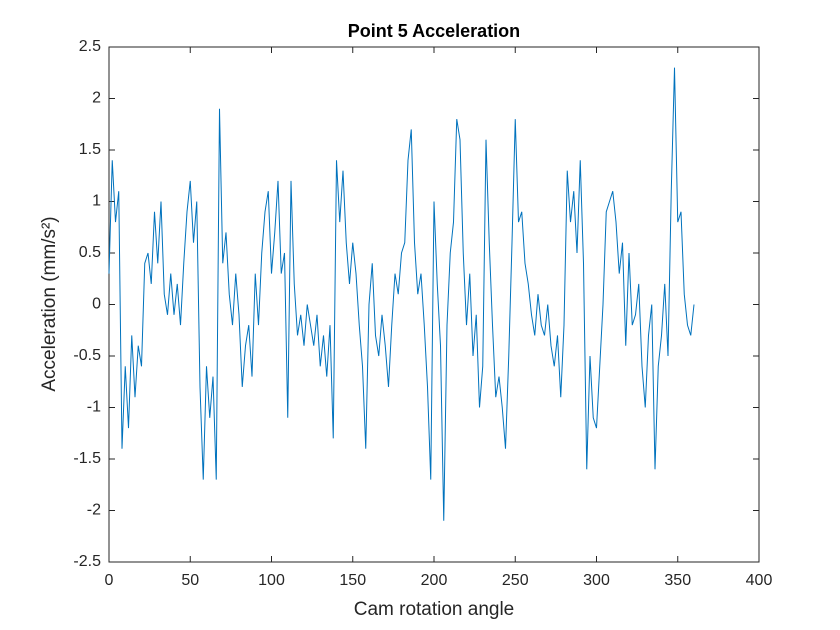 This screenshot has height=630, width=840. Describe the element at coordinates (96, 304) in the screenshot. I see `y-tick-label: 0` at that location.